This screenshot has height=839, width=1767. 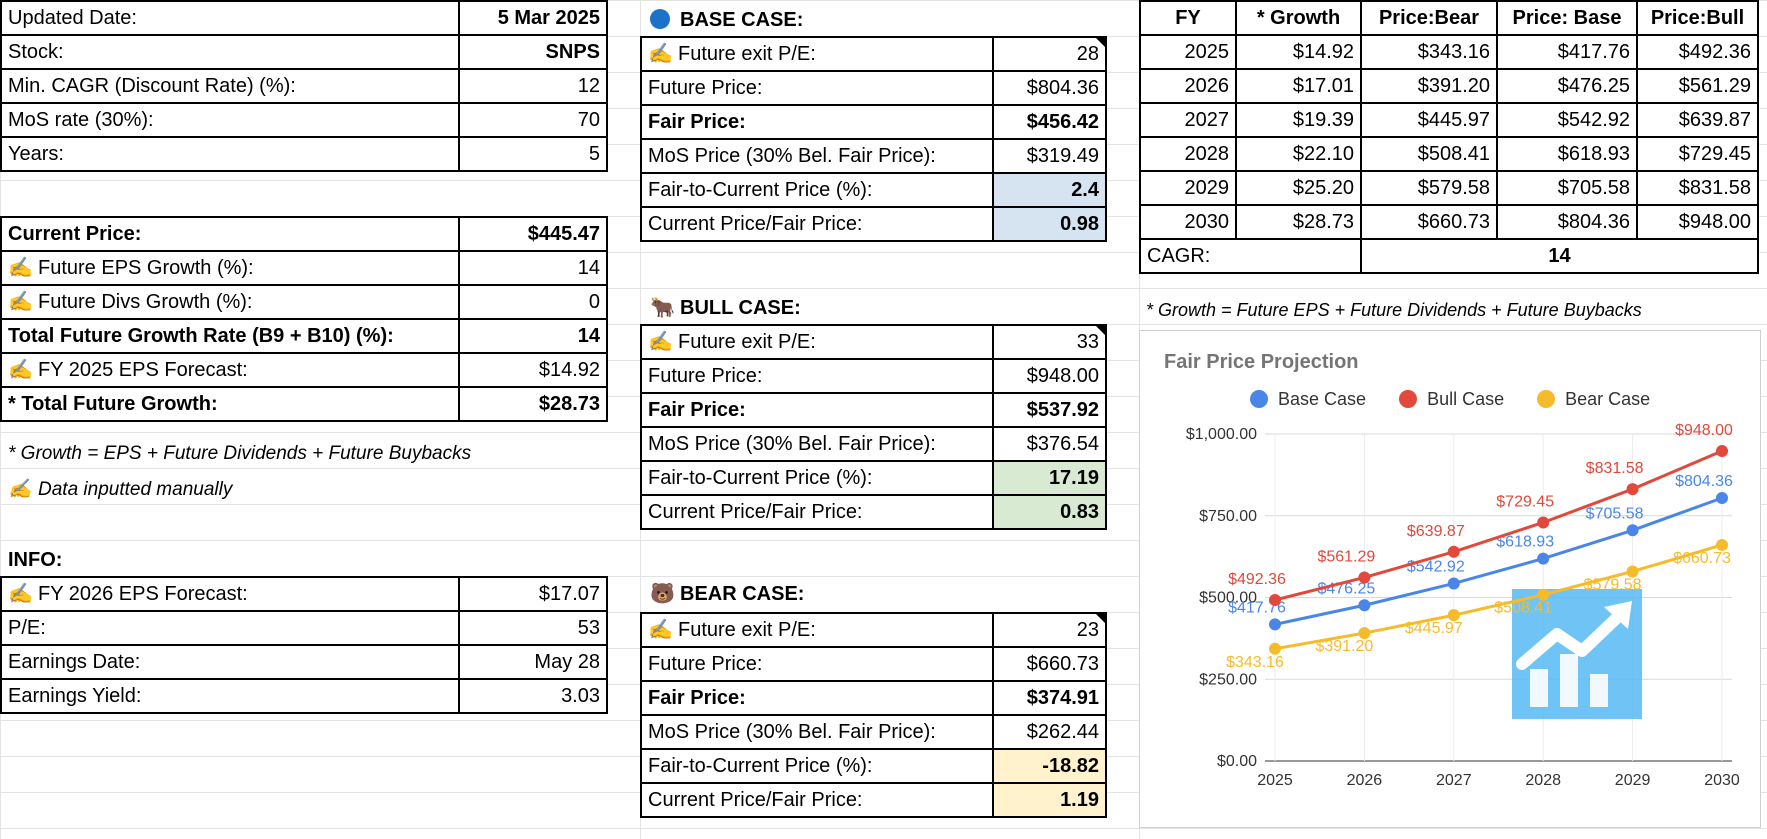 I want to click on value-cell: 53, so click(x=533, y=628).